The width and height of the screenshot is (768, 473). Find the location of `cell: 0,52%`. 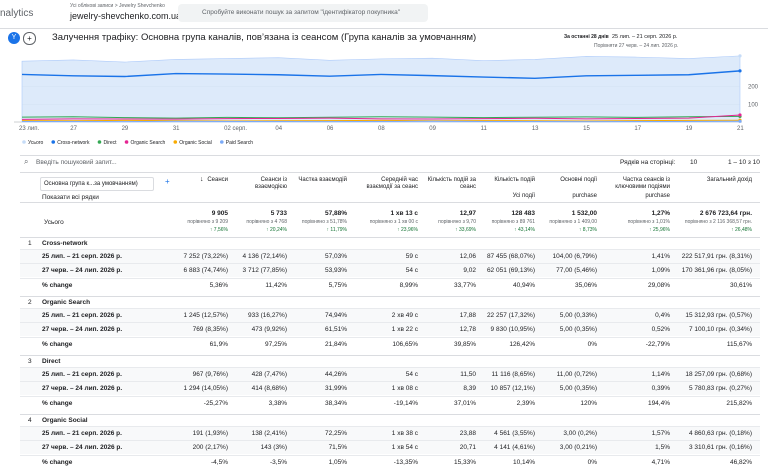

cell: 0,52% is located at coordinates (660, 329).